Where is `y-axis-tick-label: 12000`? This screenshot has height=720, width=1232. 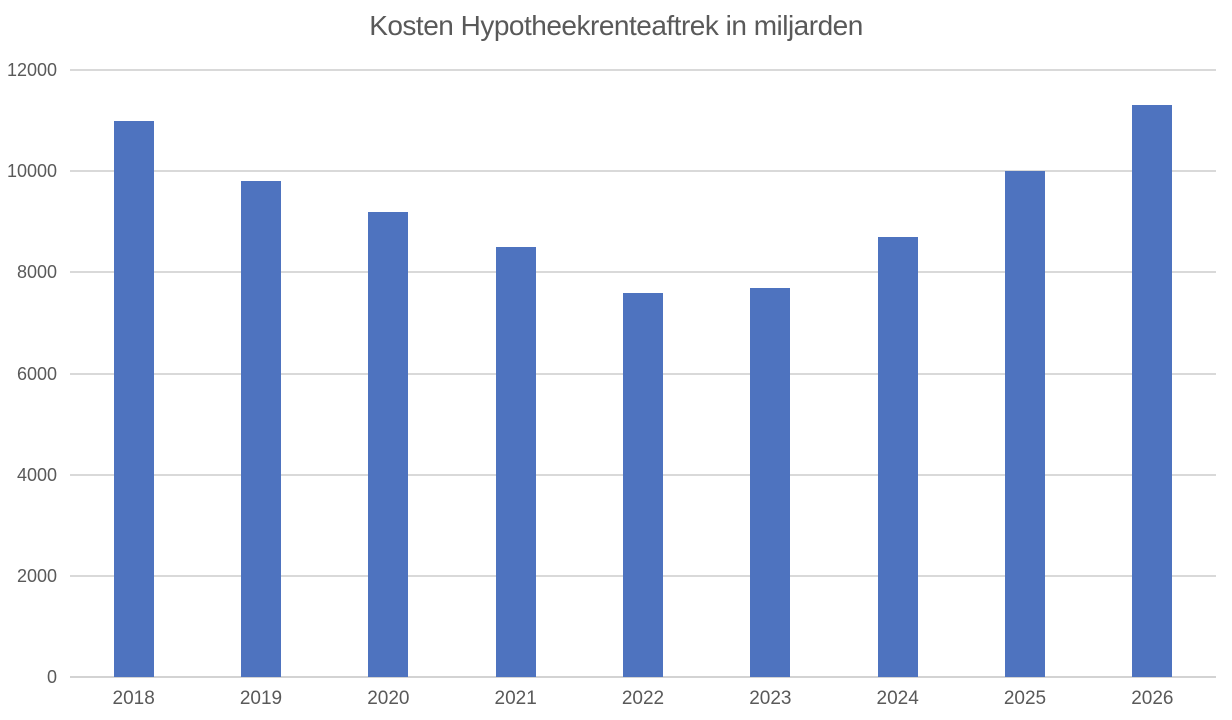
y-axis-tick-label: 12000 is located at coordinates (31, 70).